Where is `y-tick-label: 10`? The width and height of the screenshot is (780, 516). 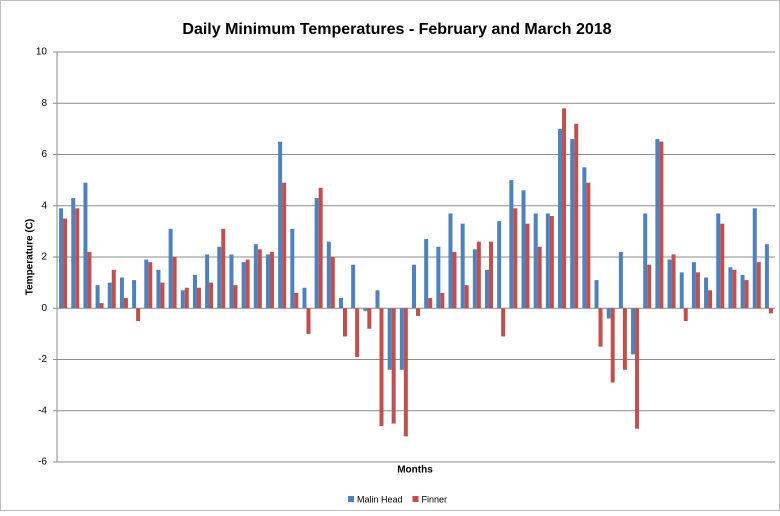 y-tick-label: 10 is located at coordinates (42, 52).